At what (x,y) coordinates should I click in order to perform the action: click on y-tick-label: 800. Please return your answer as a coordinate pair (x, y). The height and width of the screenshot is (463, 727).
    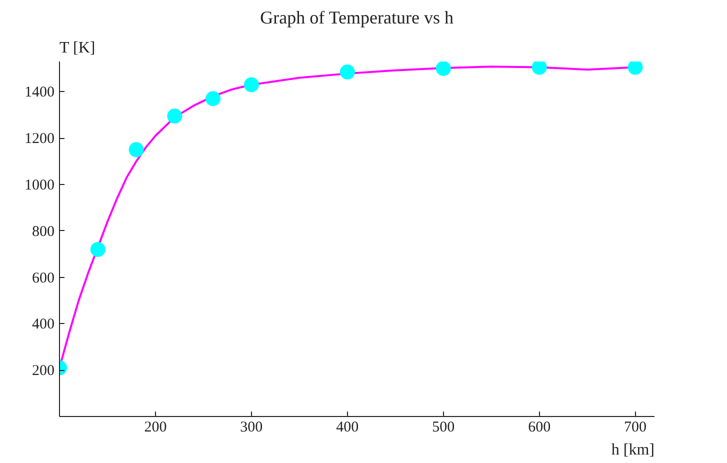
    Looking at the image, I should click on (43, 232).